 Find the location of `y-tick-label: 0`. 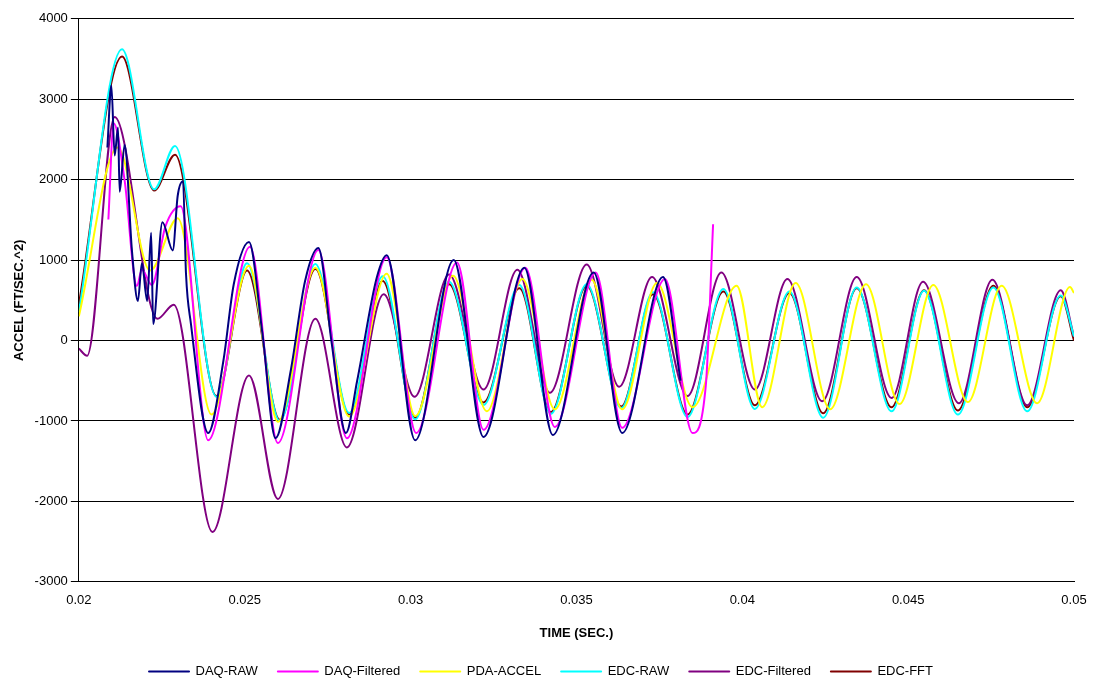

y-tick-label: 0 is located at coordinates (64, 340).